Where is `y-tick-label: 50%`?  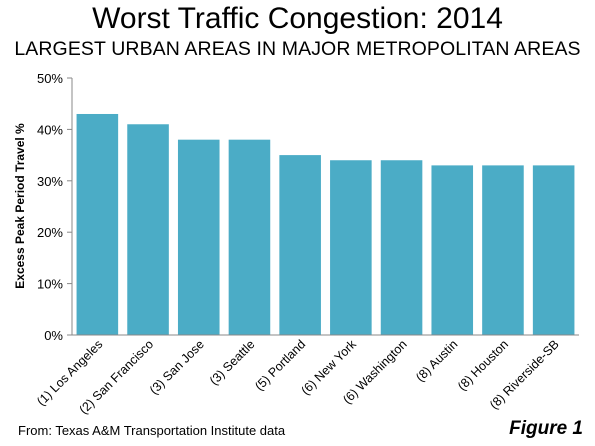 y-tick-label: 50% is located at coordinates (50, 78).